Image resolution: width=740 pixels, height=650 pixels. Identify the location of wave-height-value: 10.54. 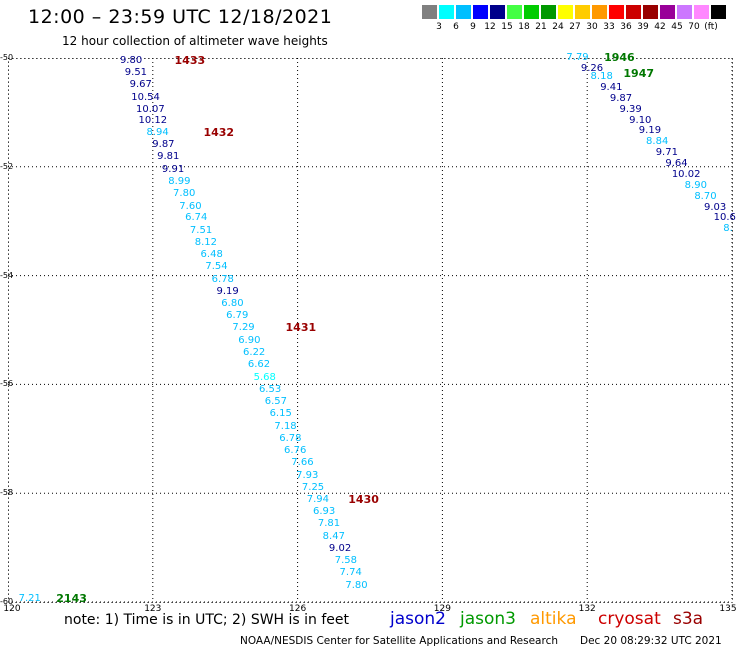
(145, 97).